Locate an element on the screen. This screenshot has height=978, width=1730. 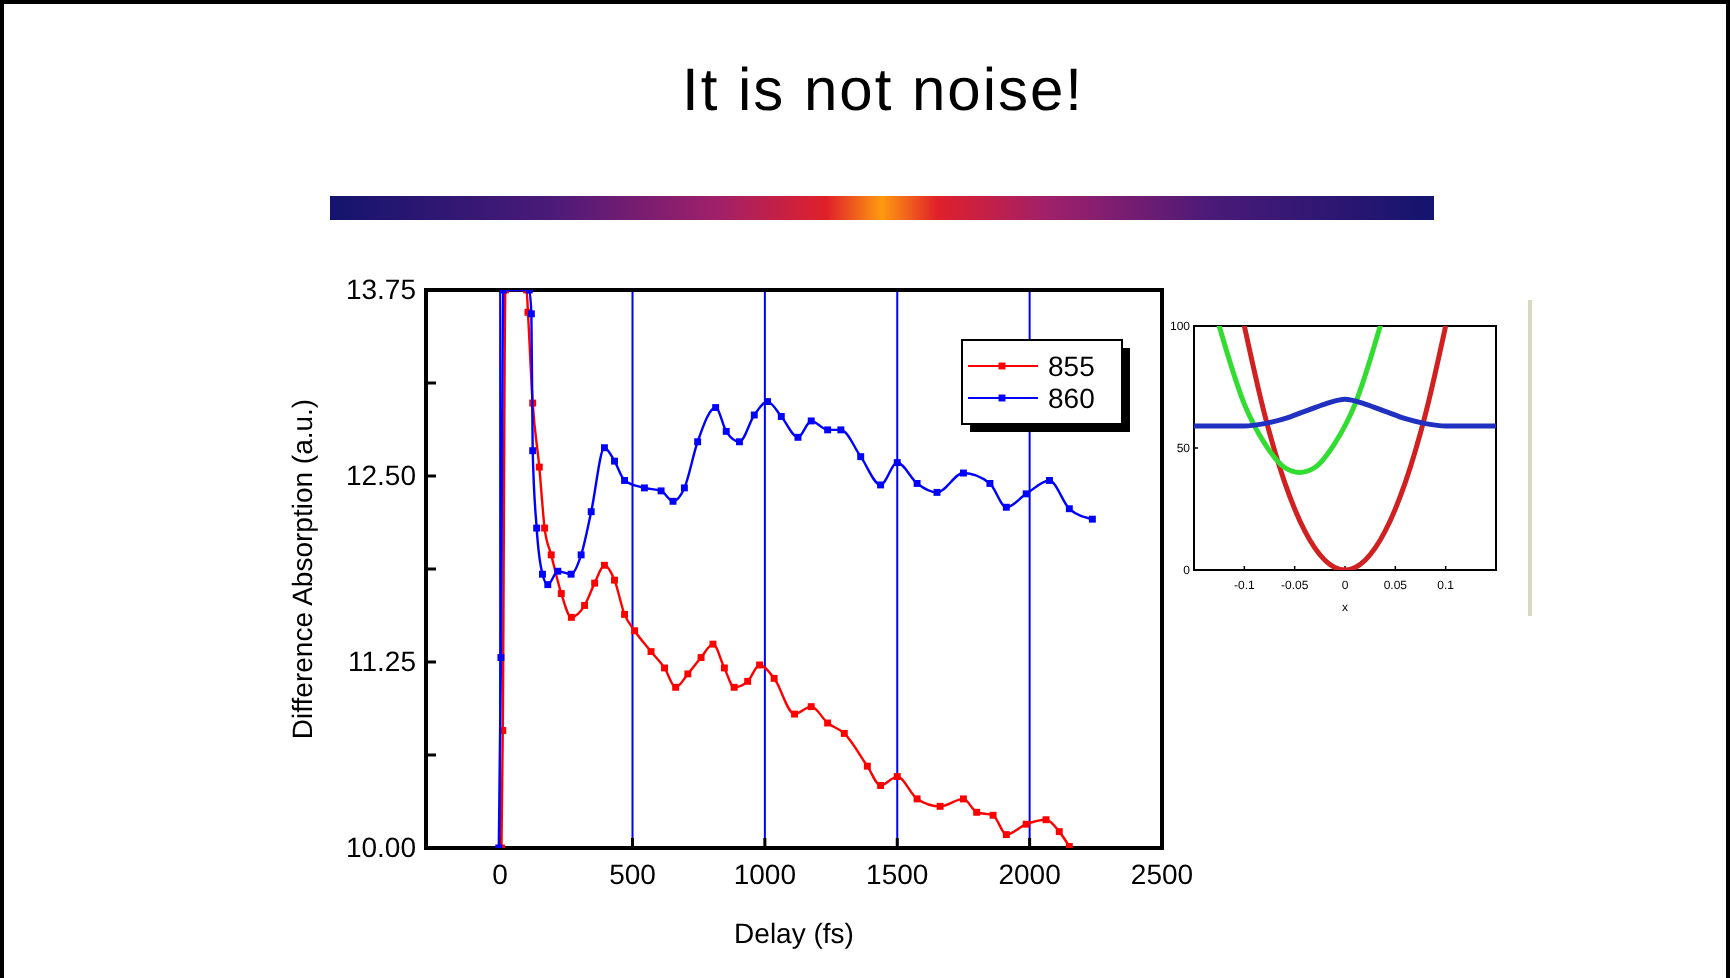
x-tick-label: 500 is located at coordinates (633, 873).